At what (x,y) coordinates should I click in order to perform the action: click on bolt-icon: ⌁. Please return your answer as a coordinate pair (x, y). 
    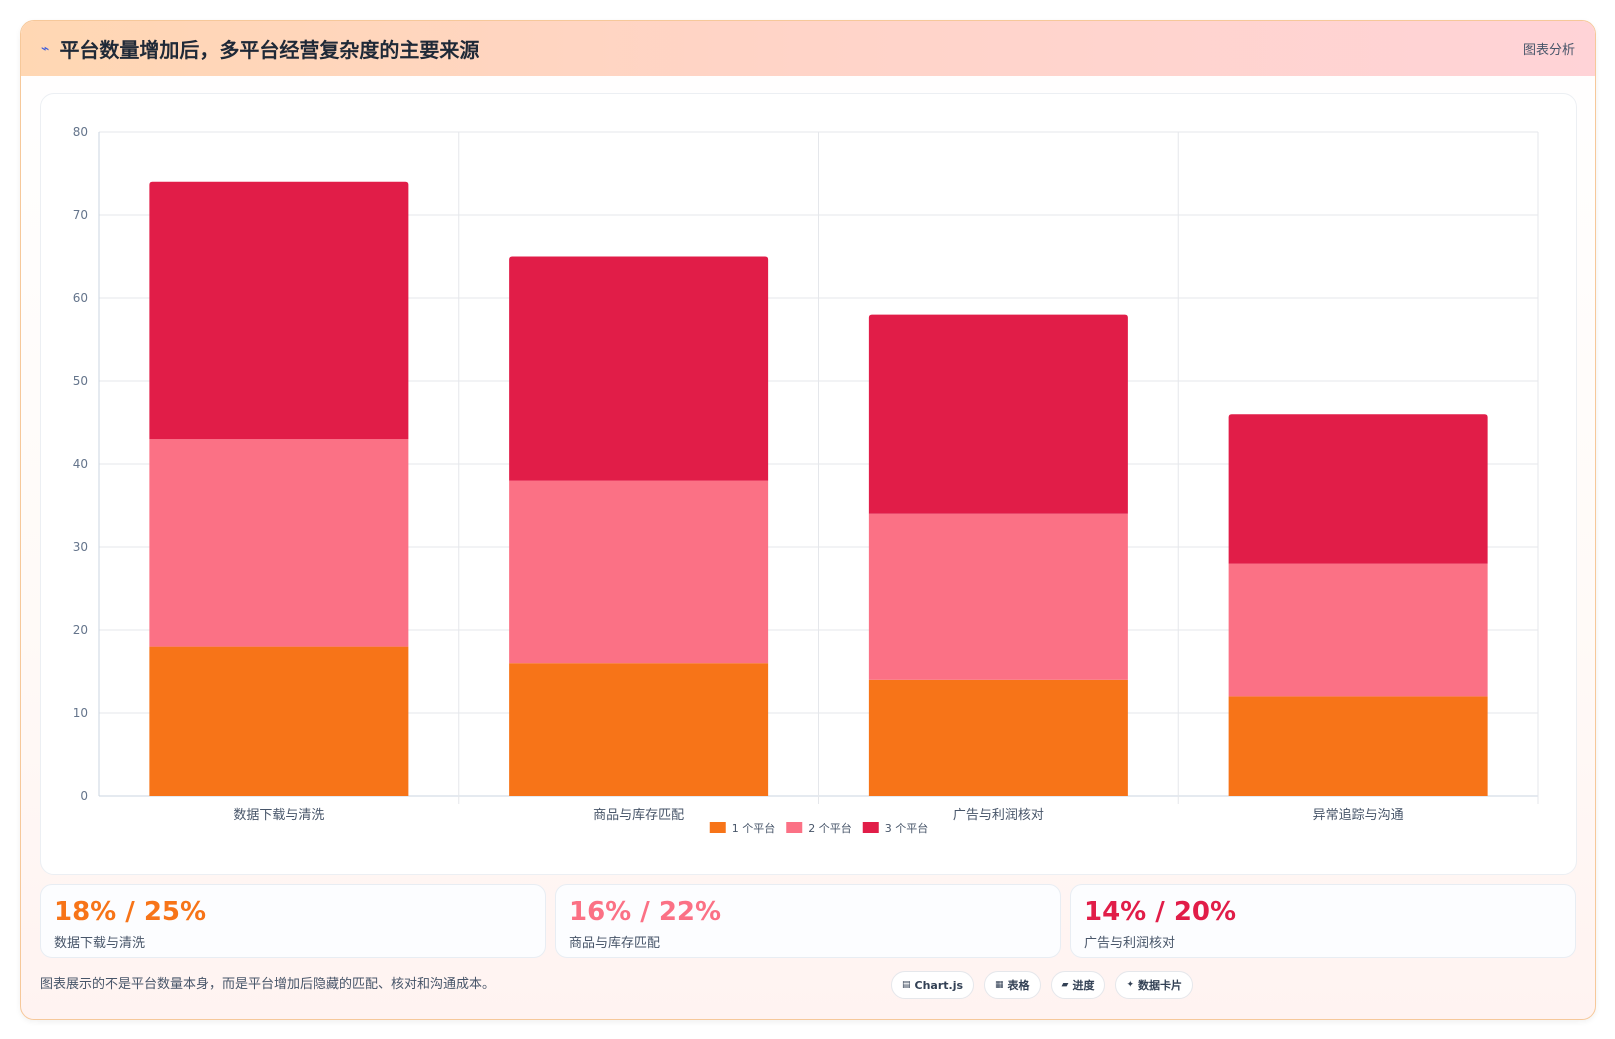
    Looking at the image, I should click on (45, 48).